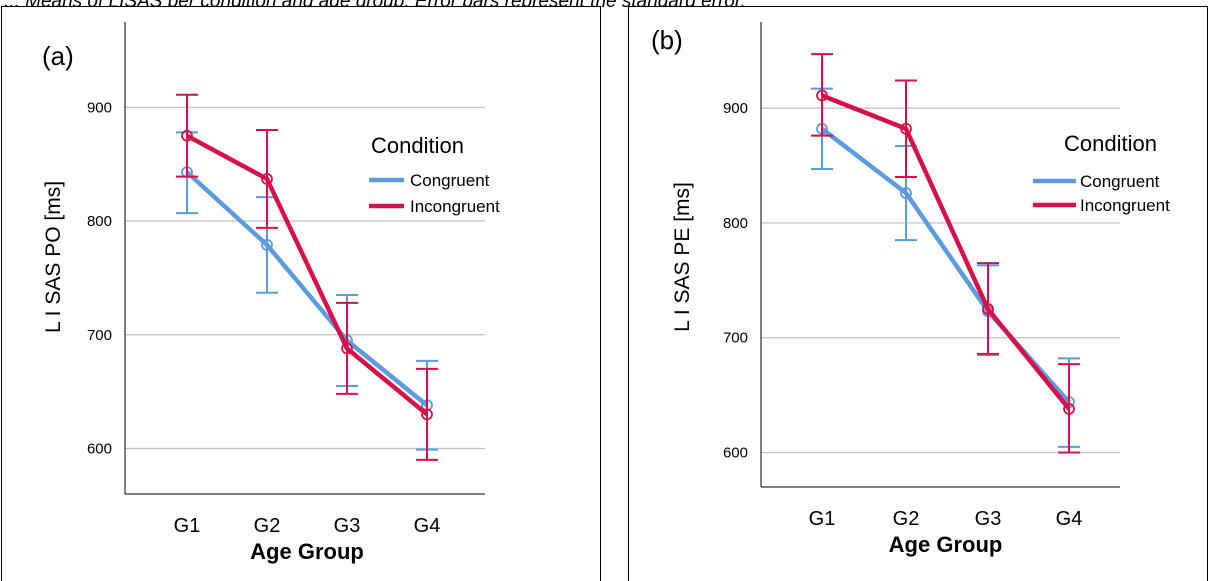  I want to click on congruent-series-line, so click(307, 289).